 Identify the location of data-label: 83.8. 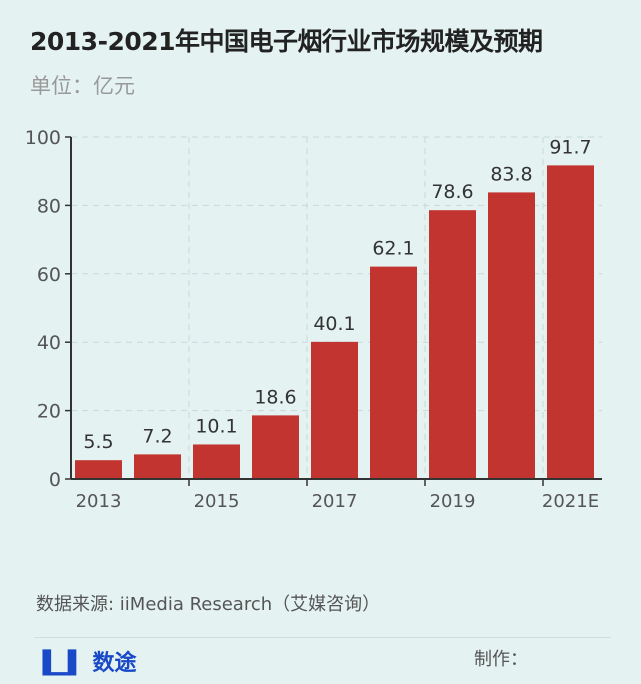
(511, 174).